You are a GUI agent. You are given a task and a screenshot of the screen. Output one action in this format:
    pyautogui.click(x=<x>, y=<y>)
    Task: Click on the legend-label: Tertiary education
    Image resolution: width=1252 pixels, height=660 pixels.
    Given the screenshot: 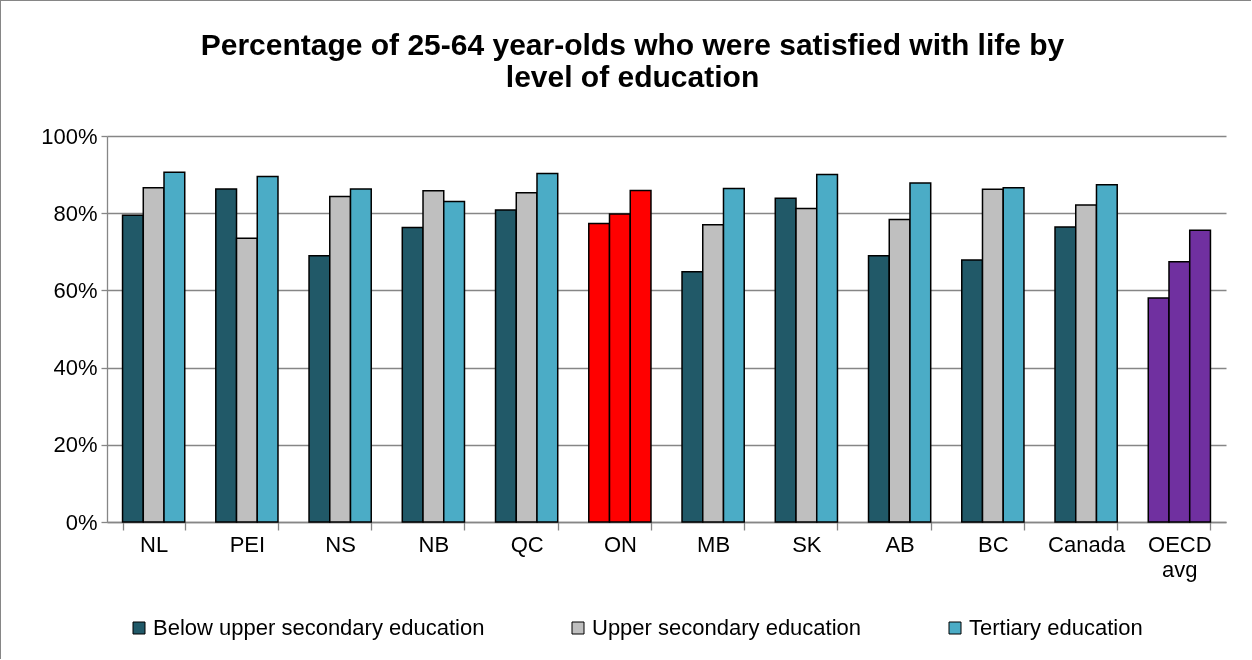 What is the action you would take?
    pyautogui.click(x=1056, y=627)
    